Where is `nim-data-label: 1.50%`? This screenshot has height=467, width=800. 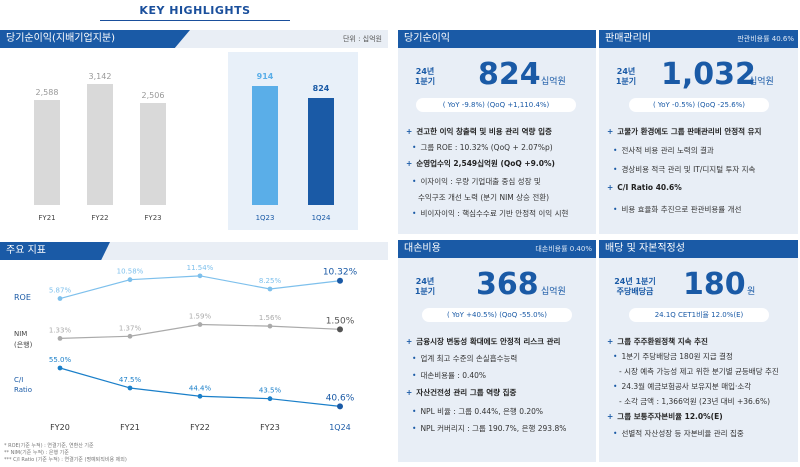 nim-data-label: 1.50% is located at coordinates (340, 321).